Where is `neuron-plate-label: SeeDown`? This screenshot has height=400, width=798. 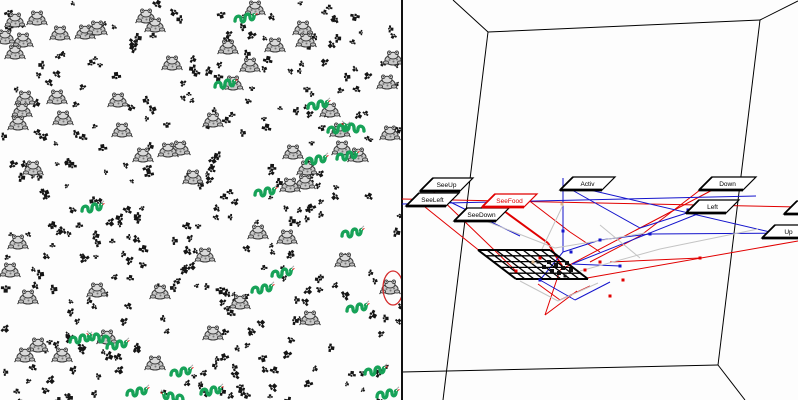 neuron-plate-label: SeeDown is located at coordinates (481, 215).